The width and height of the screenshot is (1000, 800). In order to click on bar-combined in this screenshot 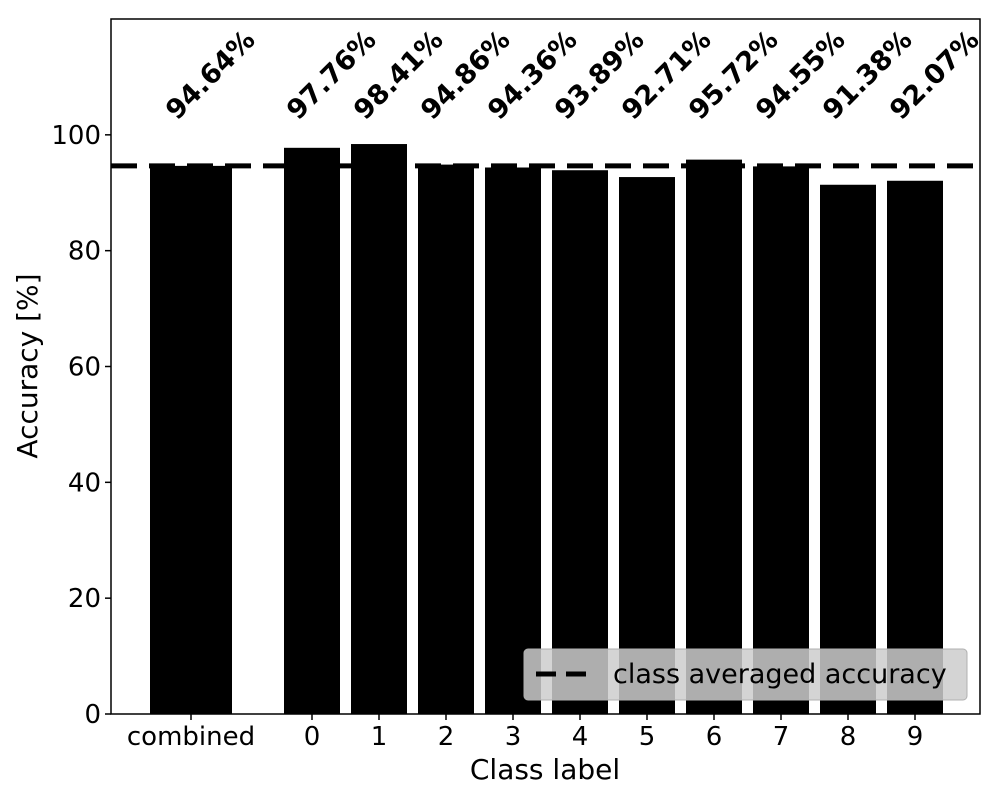, I will do `click(191, 440)`.